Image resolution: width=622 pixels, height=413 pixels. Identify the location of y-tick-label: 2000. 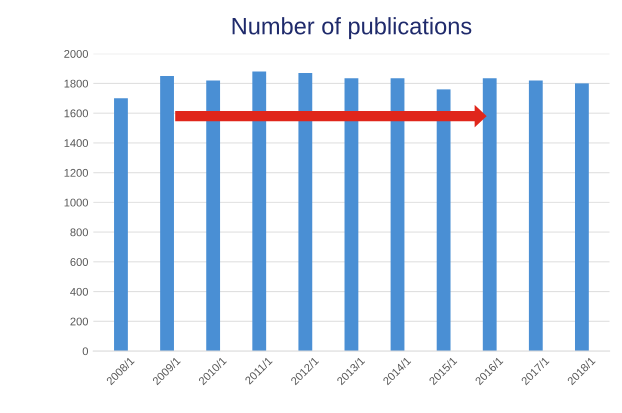
(76, 54).